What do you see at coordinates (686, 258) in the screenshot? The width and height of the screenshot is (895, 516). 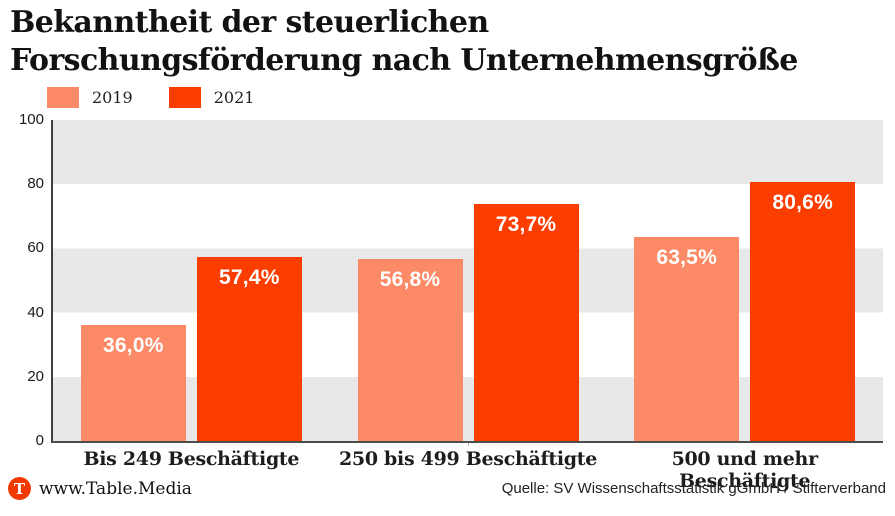 I see `bar-value-label: 63,5%` at bounding box center [686, 258].